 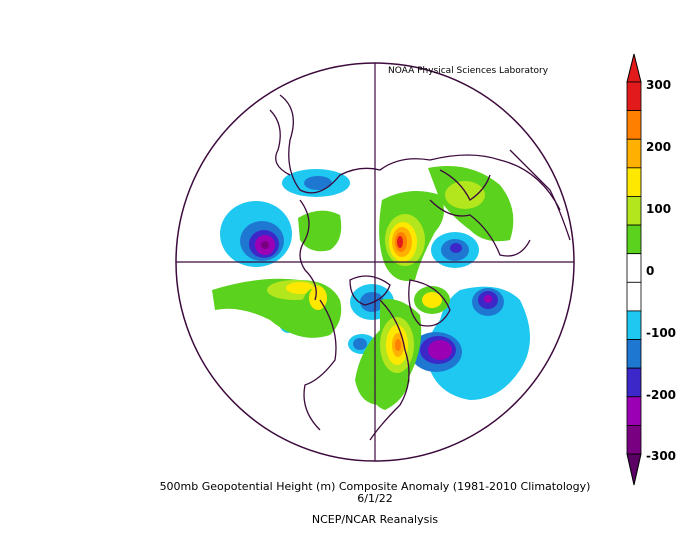 I want to click on colorbar-label-200: 200, so click(x=659, y=147).